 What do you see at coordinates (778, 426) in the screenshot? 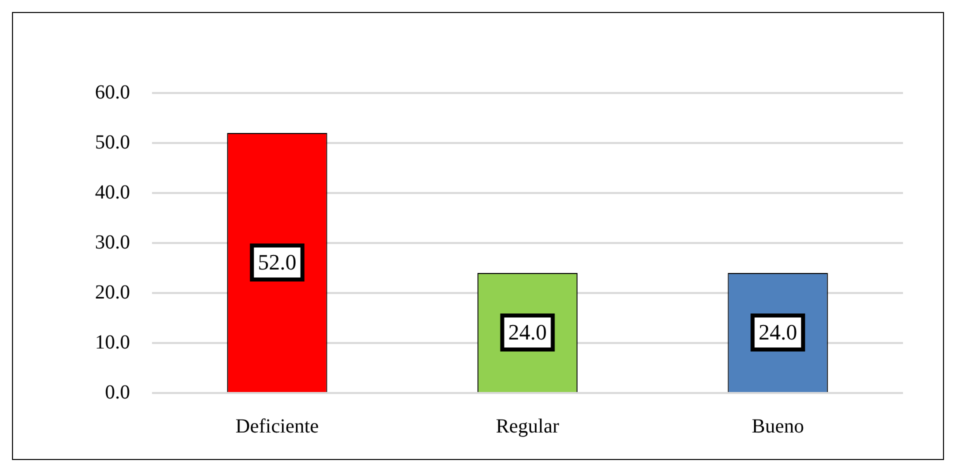
I see `x-tick-label: Bueno` at bounding box center [778, 426].